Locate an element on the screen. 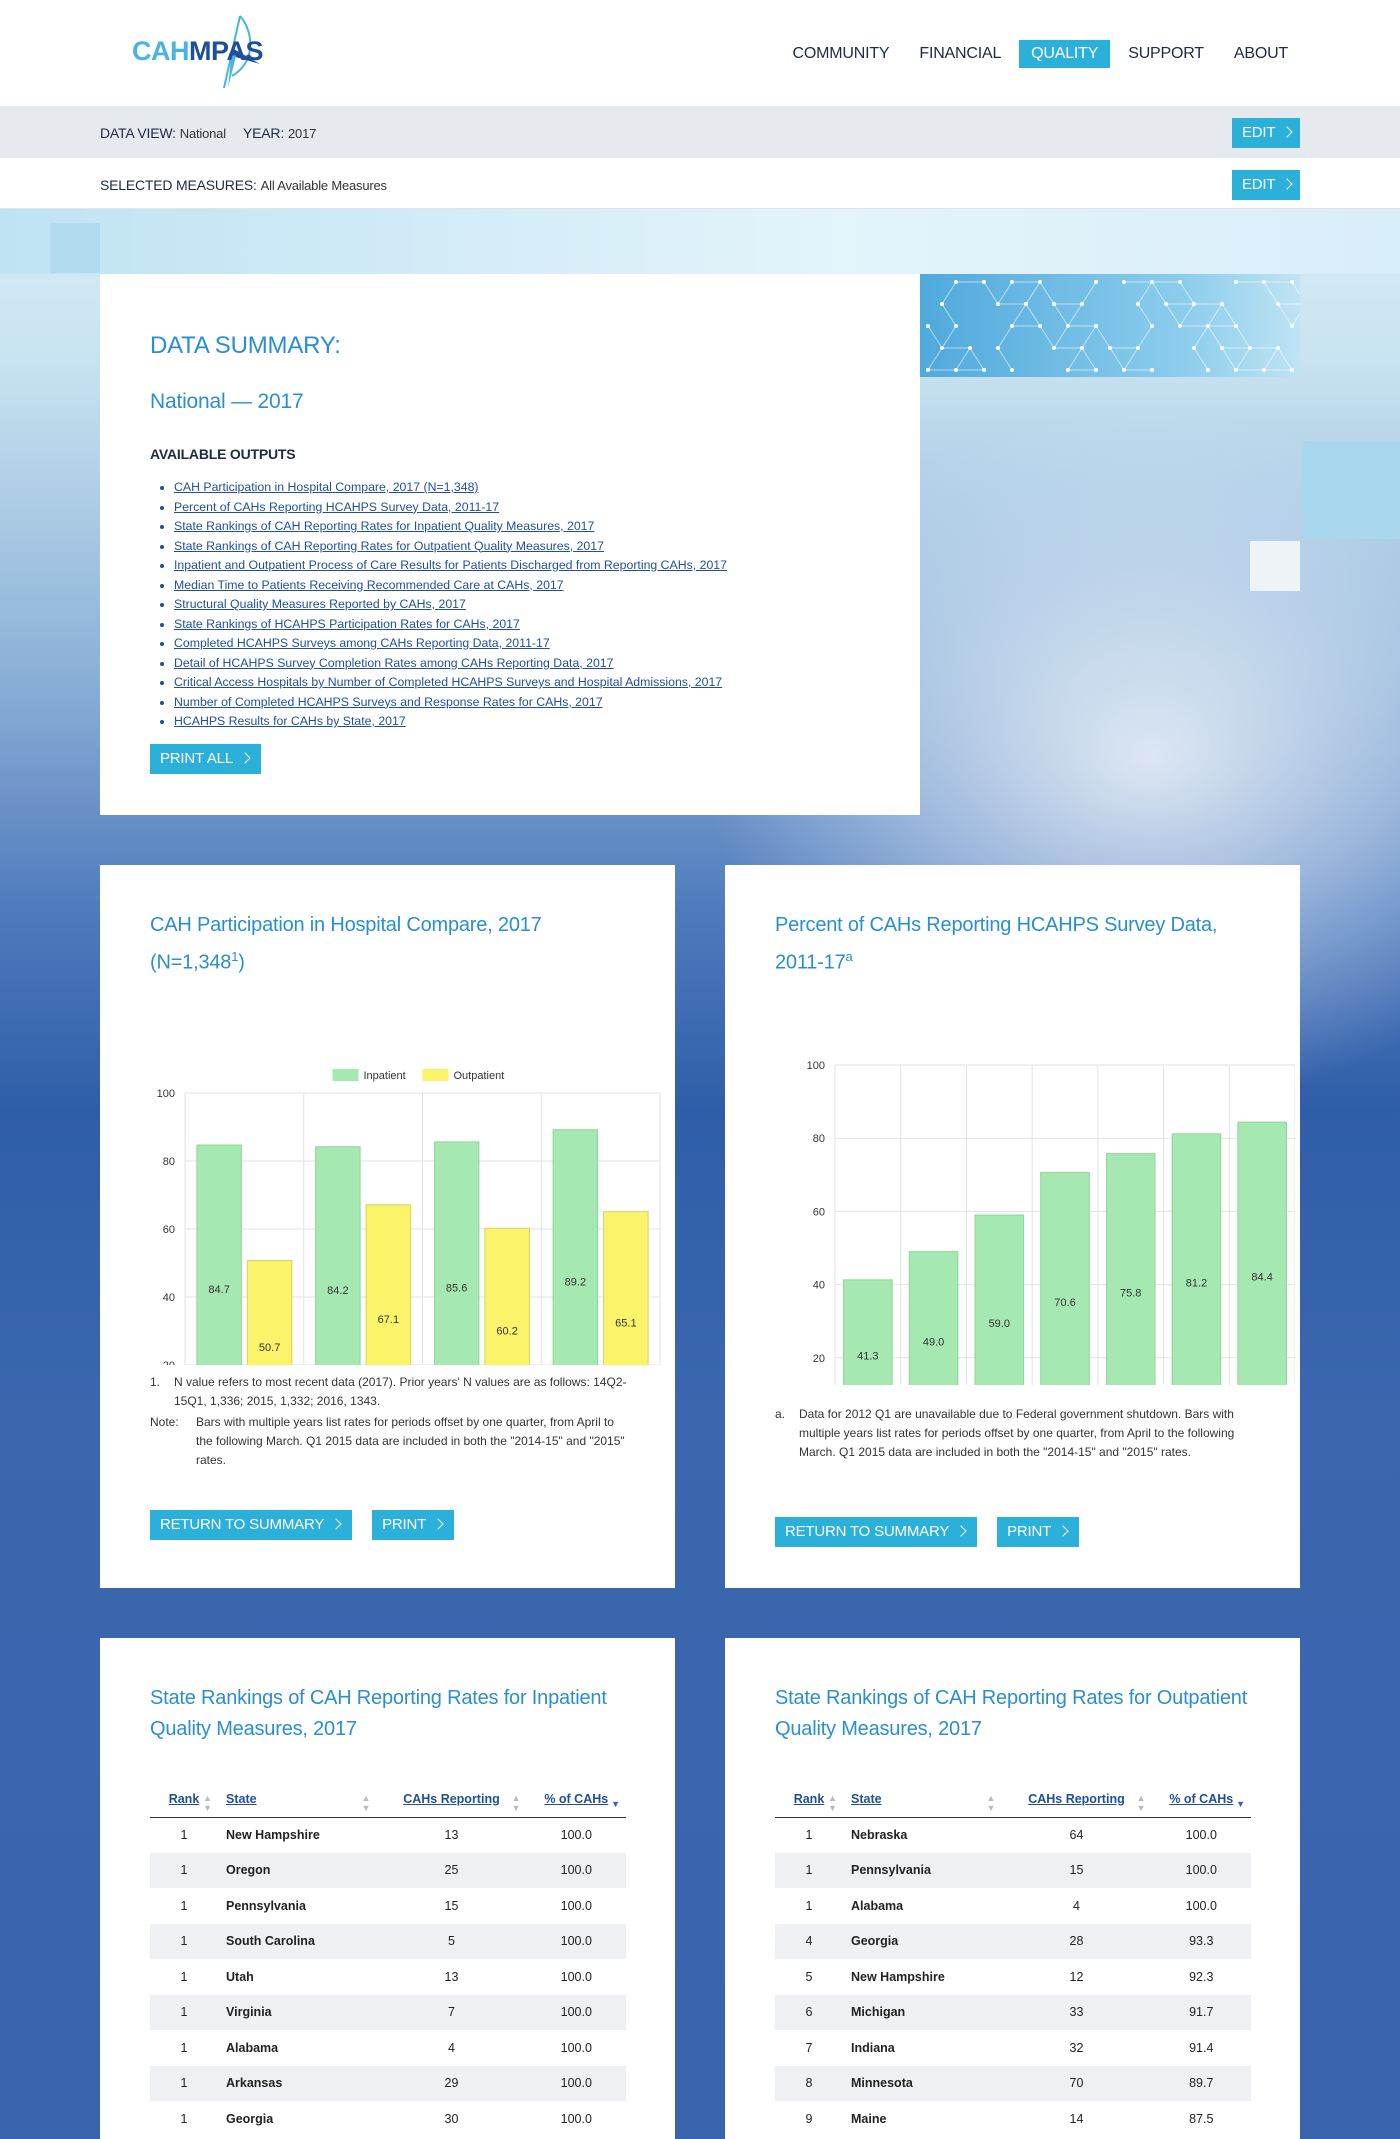  table-row: 1 Utah 13 100.0 is located at coordinates (388, 1977).